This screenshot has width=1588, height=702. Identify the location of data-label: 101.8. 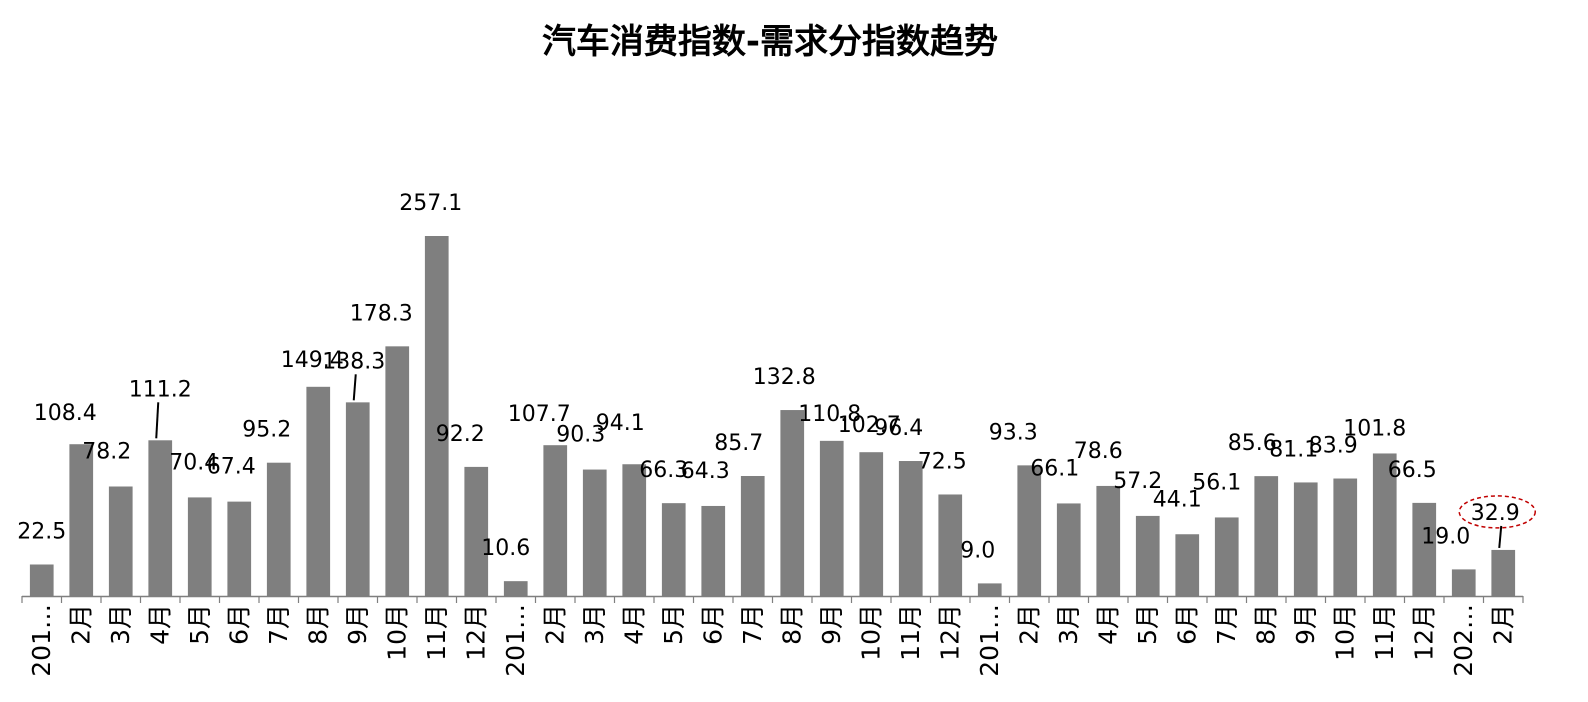
(1374, 428).